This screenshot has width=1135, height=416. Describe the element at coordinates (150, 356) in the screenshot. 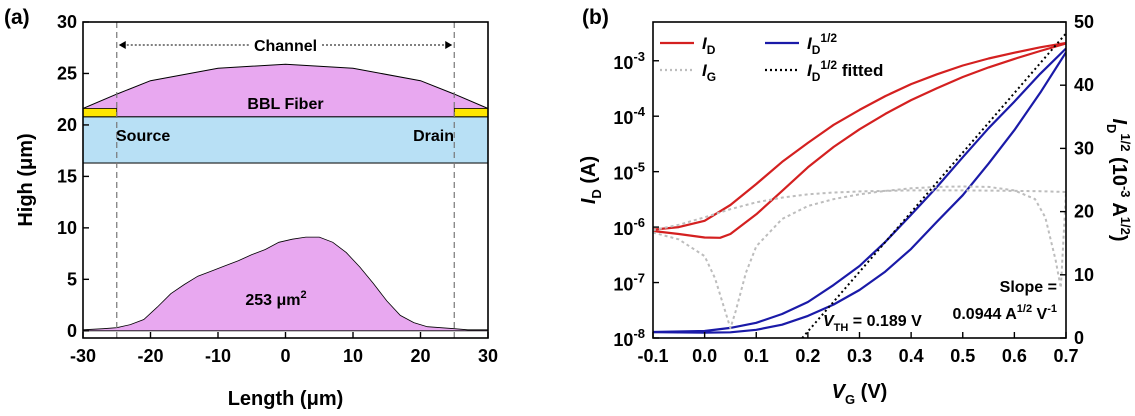

I see `x-tick-label: -20` at that location.